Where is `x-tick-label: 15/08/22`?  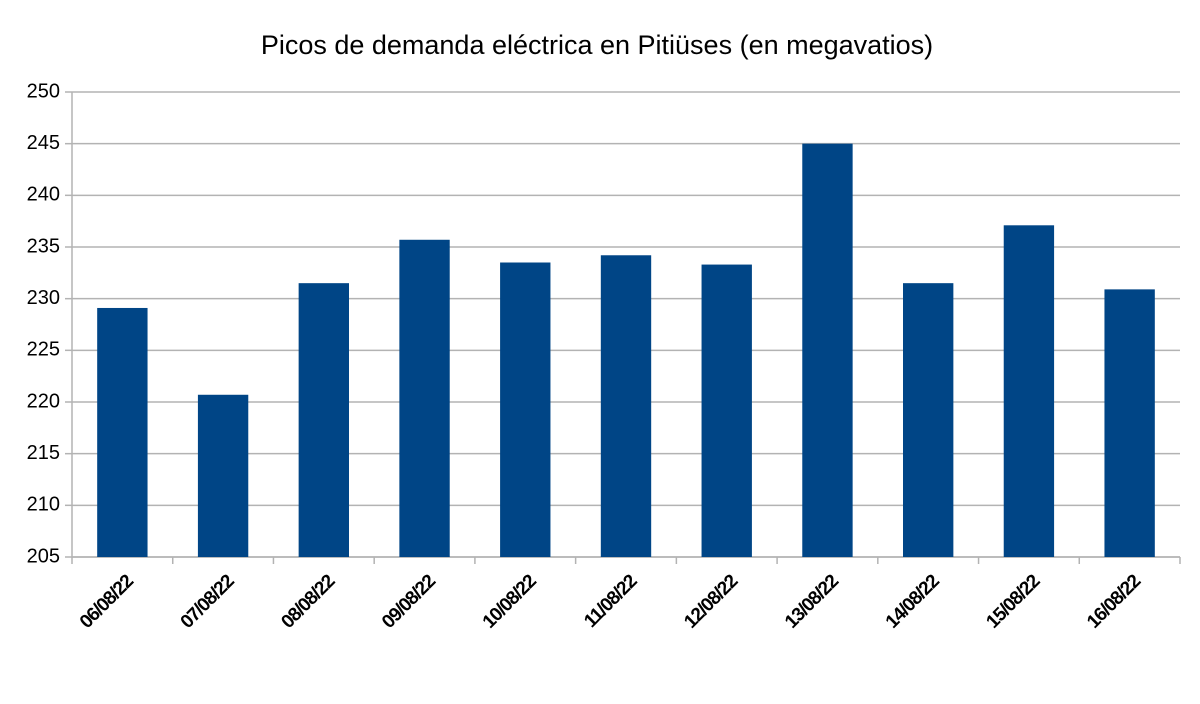 x-tick-label: 15/08/22 is located at coordinates (1013, 602).